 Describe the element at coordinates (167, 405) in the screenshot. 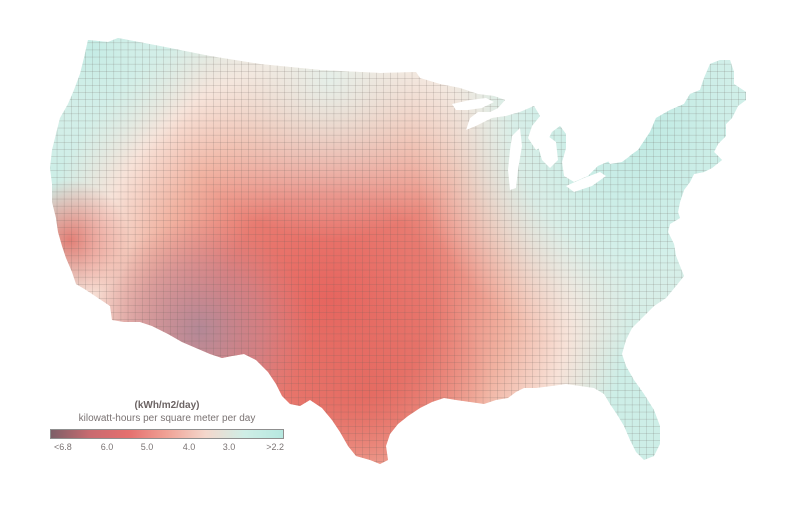

I see `legend-title: (kWh/m2/day)` at that location.